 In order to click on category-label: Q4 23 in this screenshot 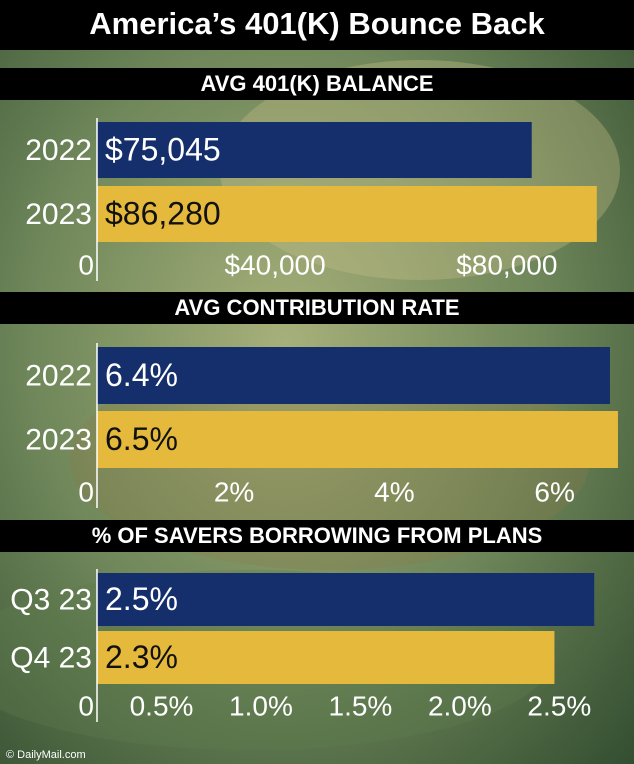, I will do `click(51, 657)`.